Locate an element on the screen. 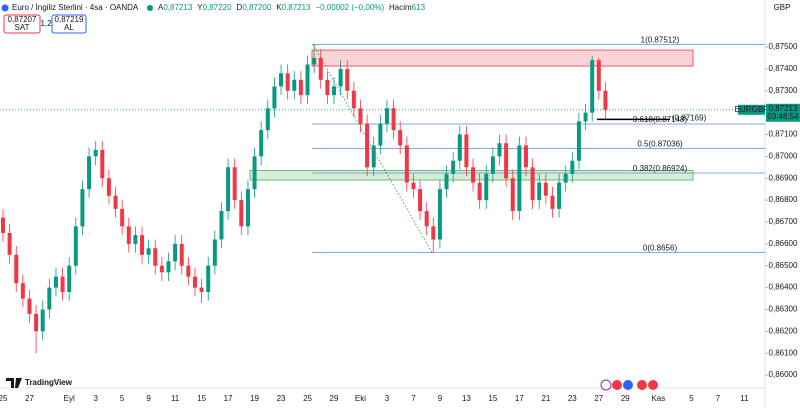 The image size is (800, 408). y-tick-label: 0,86100 is located at coordinates (783, 352).